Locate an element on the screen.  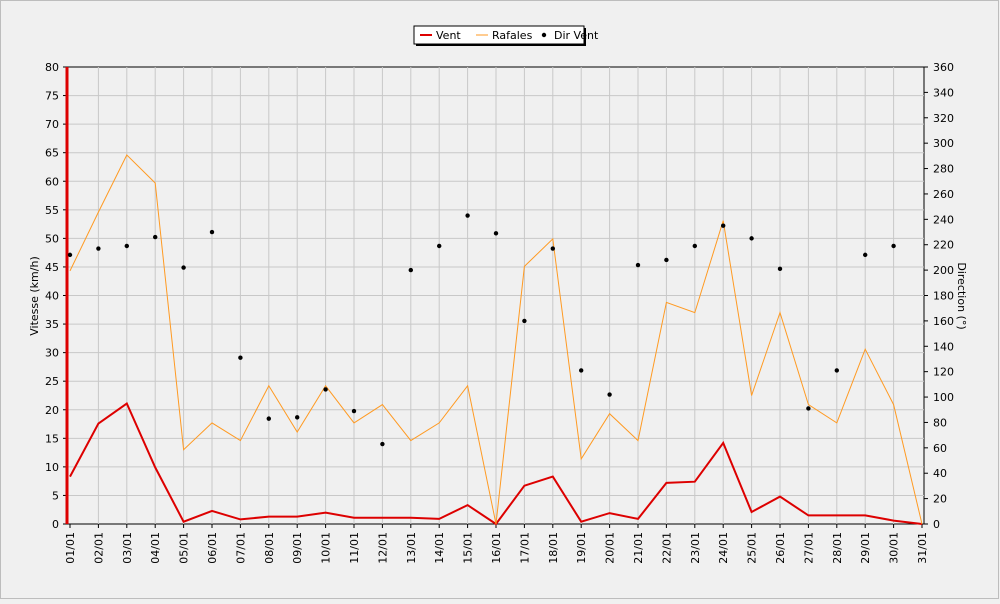
y-tick-label: 20 is located at coordinates (52, 410).